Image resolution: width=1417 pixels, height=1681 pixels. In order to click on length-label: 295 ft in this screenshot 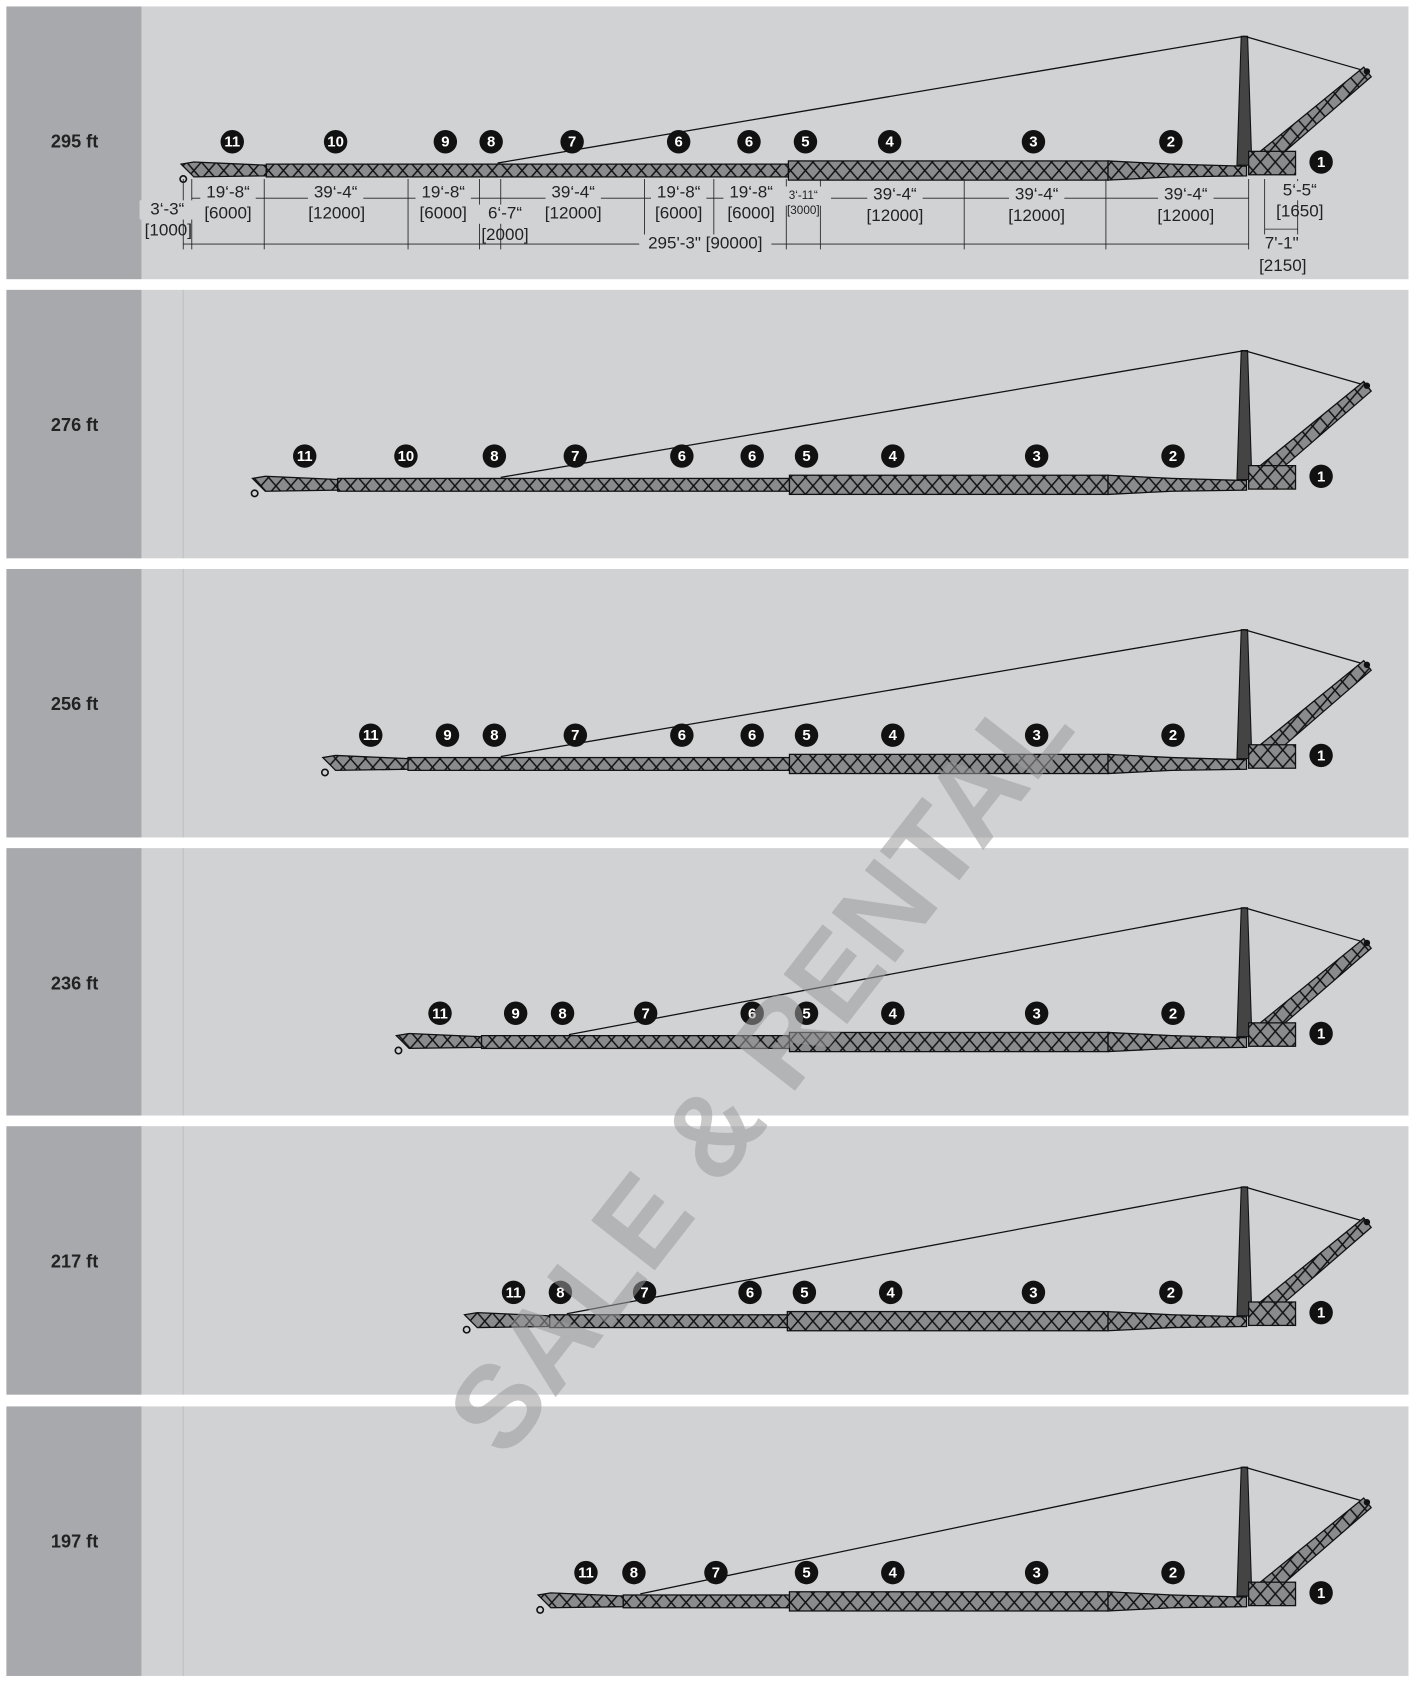, I will do `click(74, 142)`.